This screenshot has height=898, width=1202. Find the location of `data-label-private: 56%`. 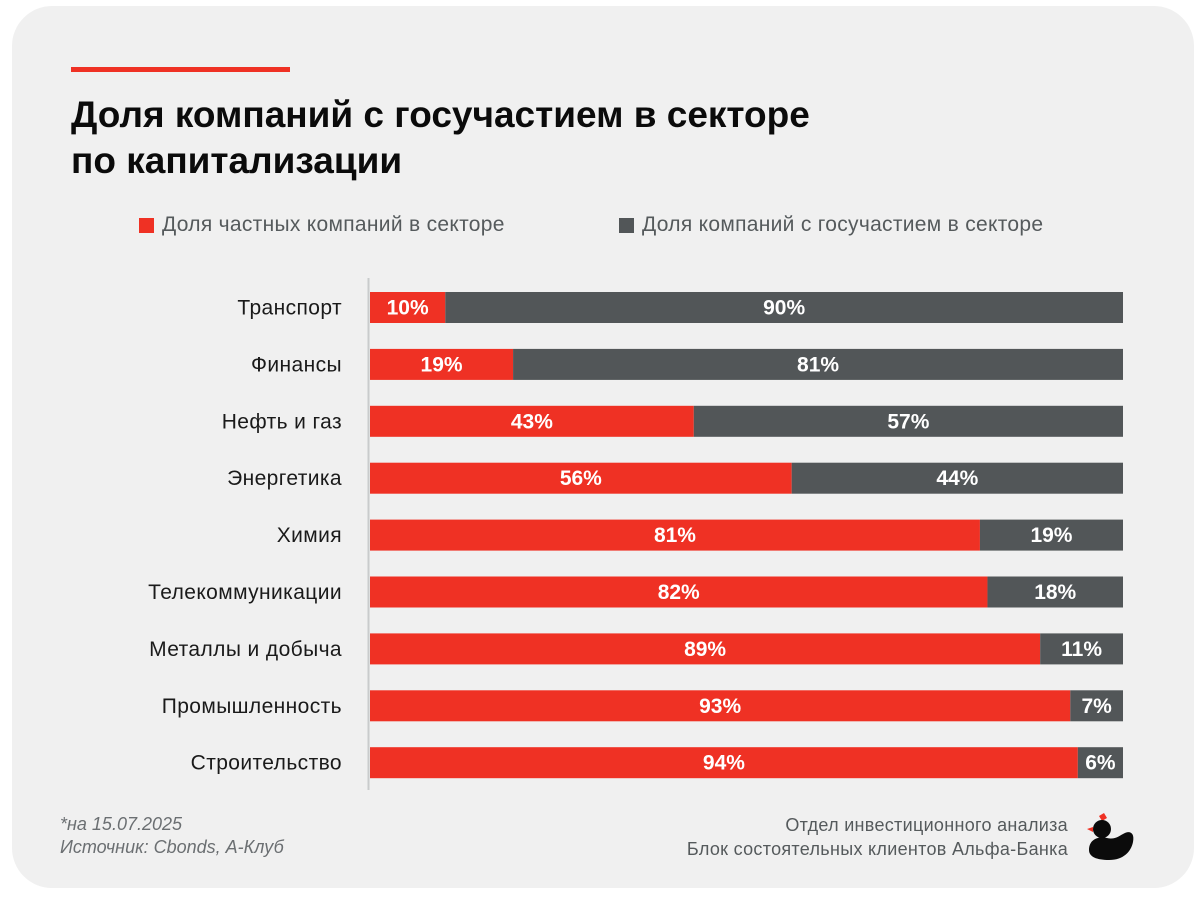

data-label-private: 56% is located at coordinates (581, 478).